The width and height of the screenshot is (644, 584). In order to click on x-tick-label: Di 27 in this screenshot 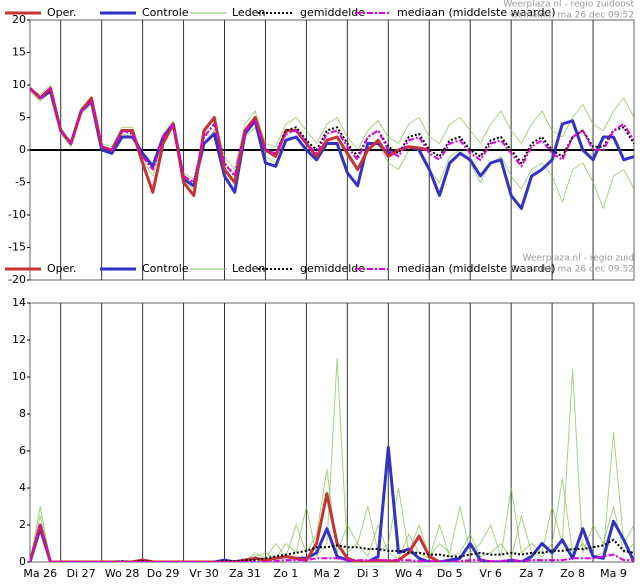, I will do `click(81, 573)`.